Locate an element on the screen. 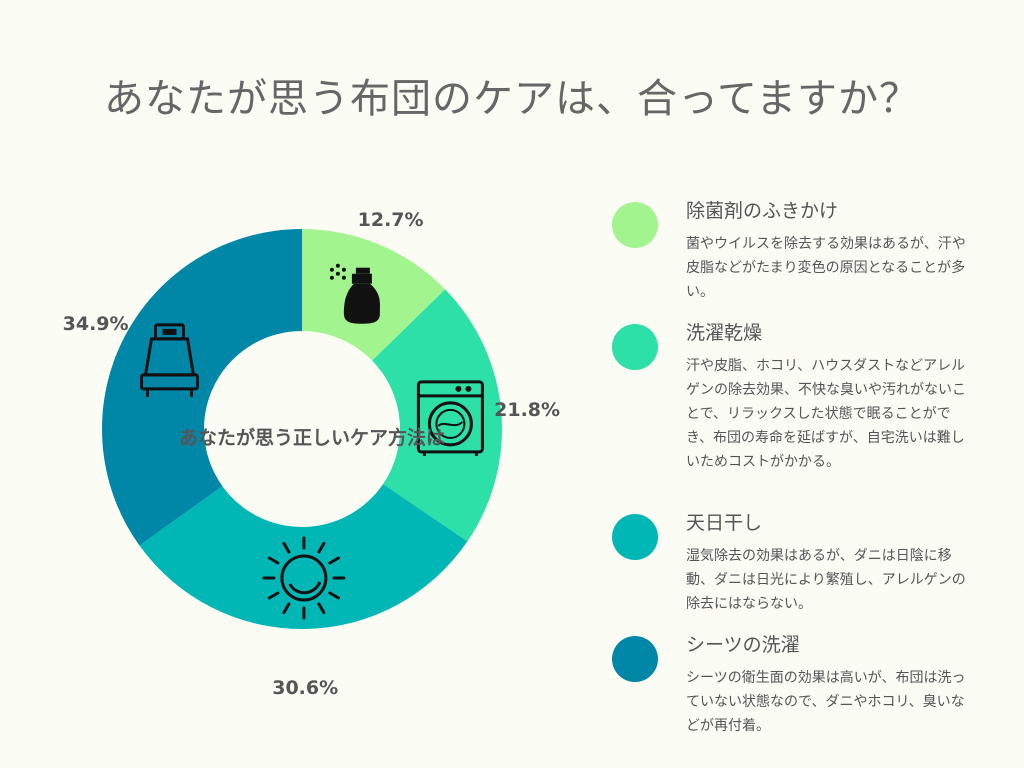  percent-label-4: 34.9% is located at coordinates (96, 324).